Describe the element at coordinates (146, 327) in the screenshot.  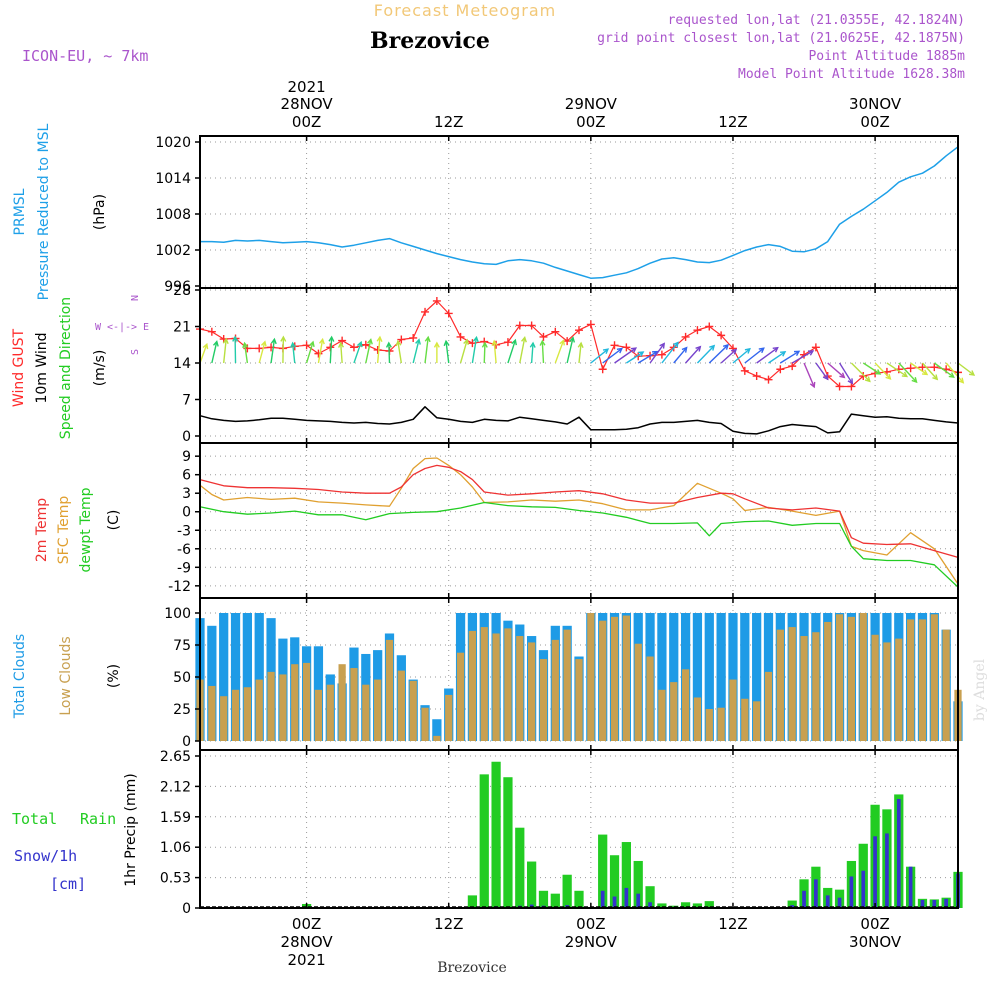
I see `compass-e: E` at that location.